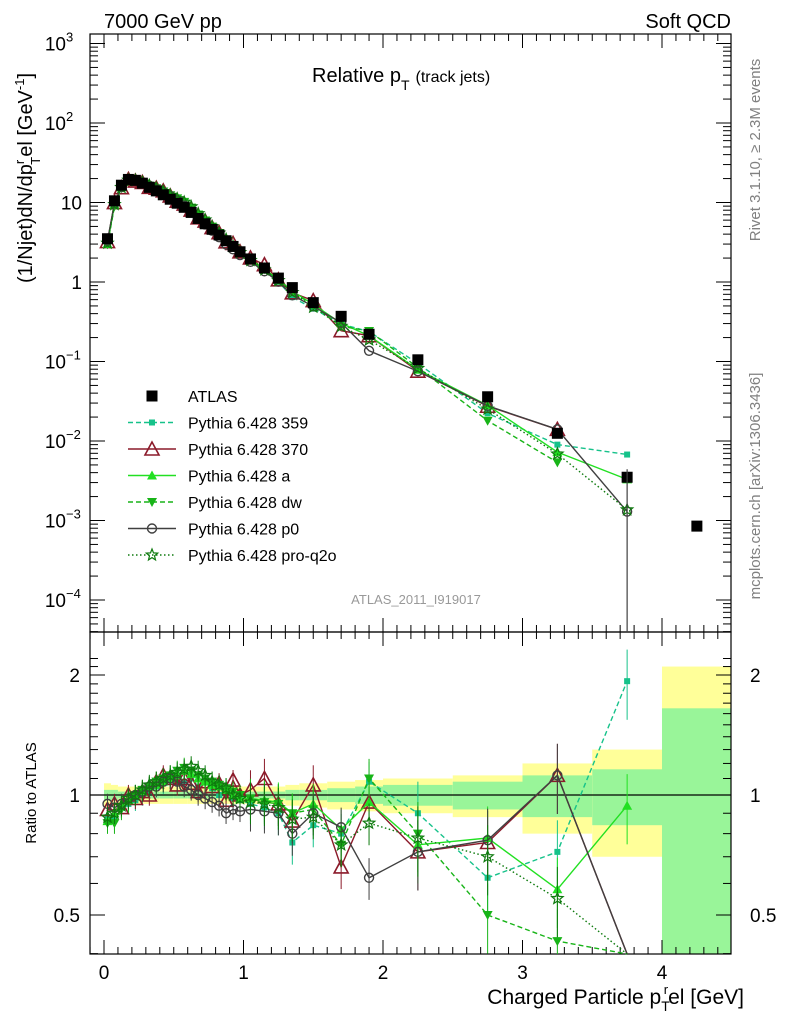 The image size is (786, 1024). What do you see at coordinates (416, 599) in the screenshot?
I see `analysis-id: ATLAS_2011_I919017` at bounding box center [416, 599].